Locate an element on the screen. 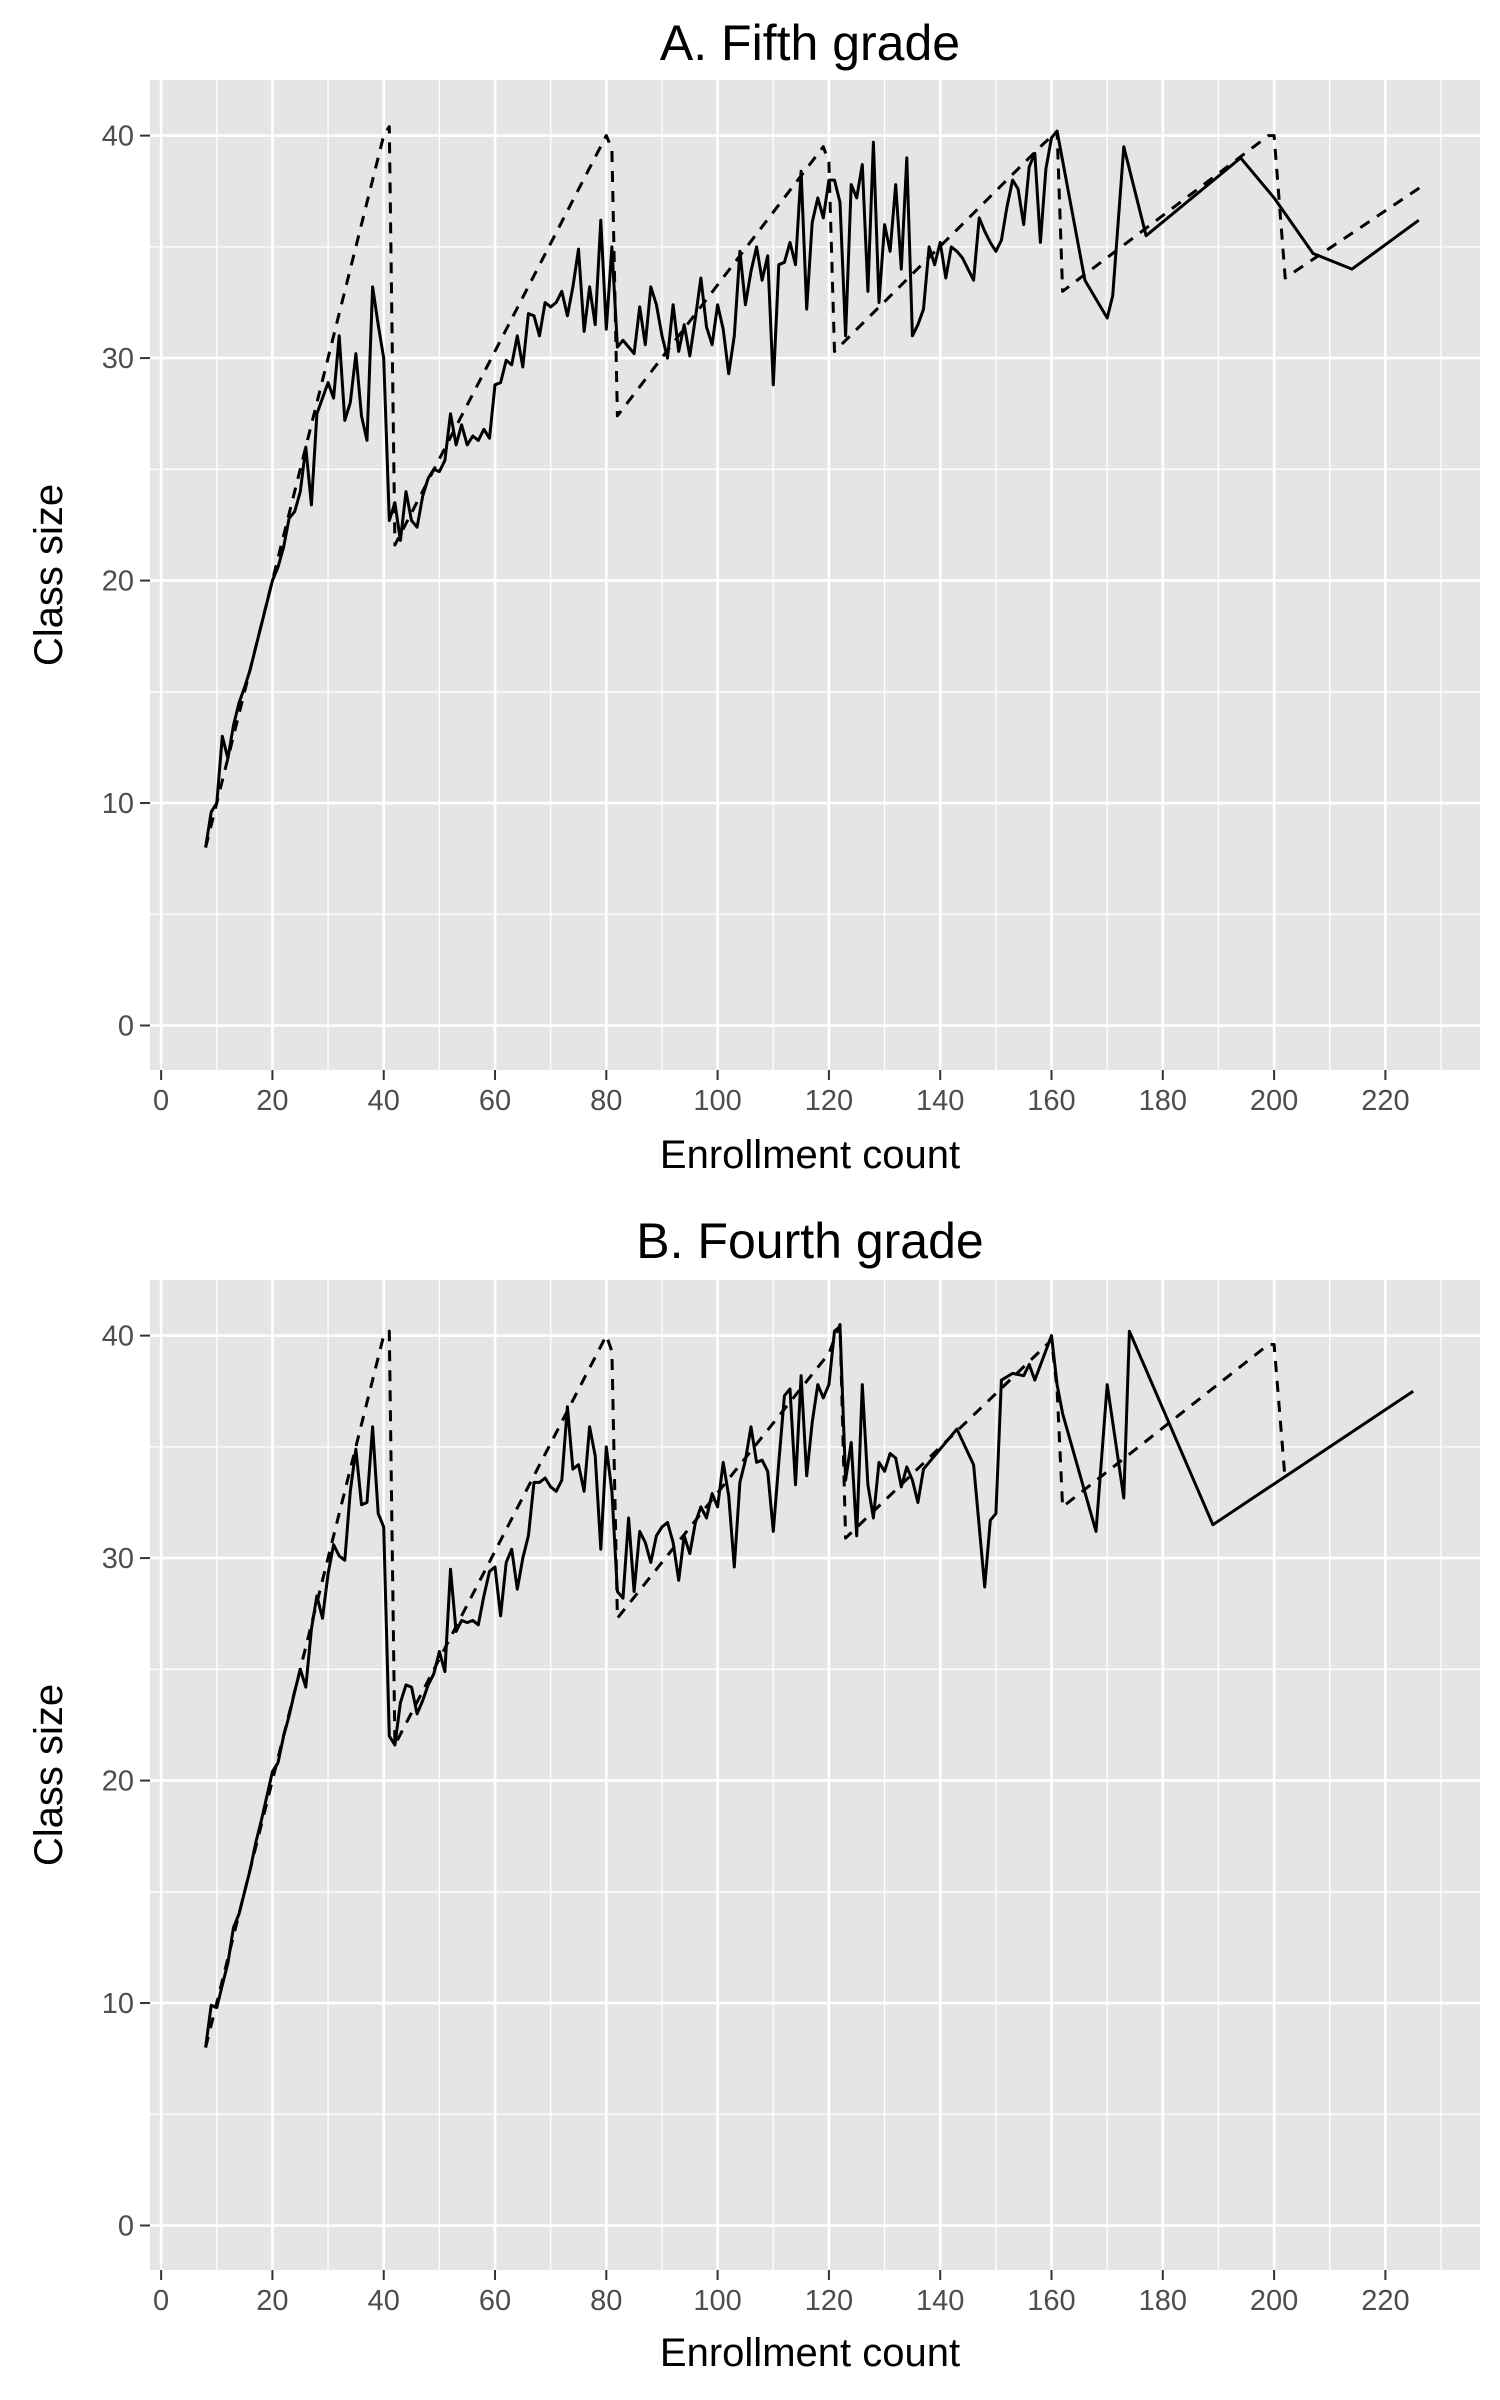 The width and height of the screenshot is (1500, 2400). chart-title: A. Fifth grade is located at coordinates (810, 43).